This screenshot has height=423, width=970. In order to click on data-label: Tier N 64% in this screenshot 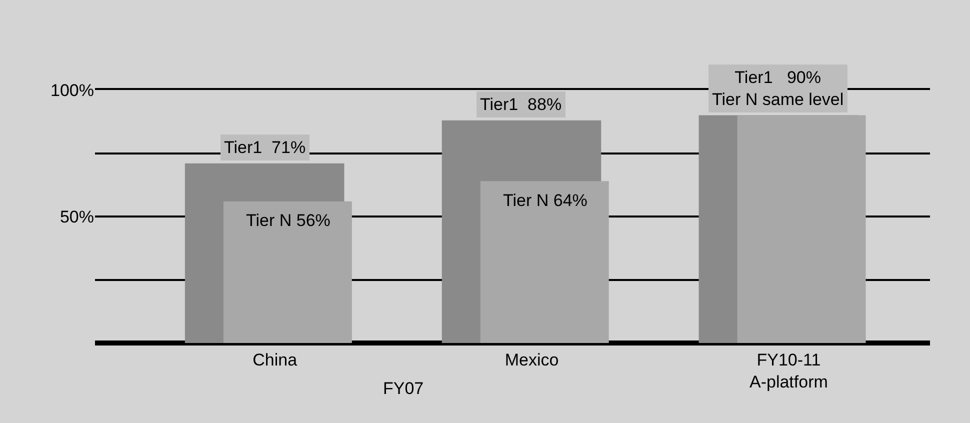, I will do `click(545, 200)`.